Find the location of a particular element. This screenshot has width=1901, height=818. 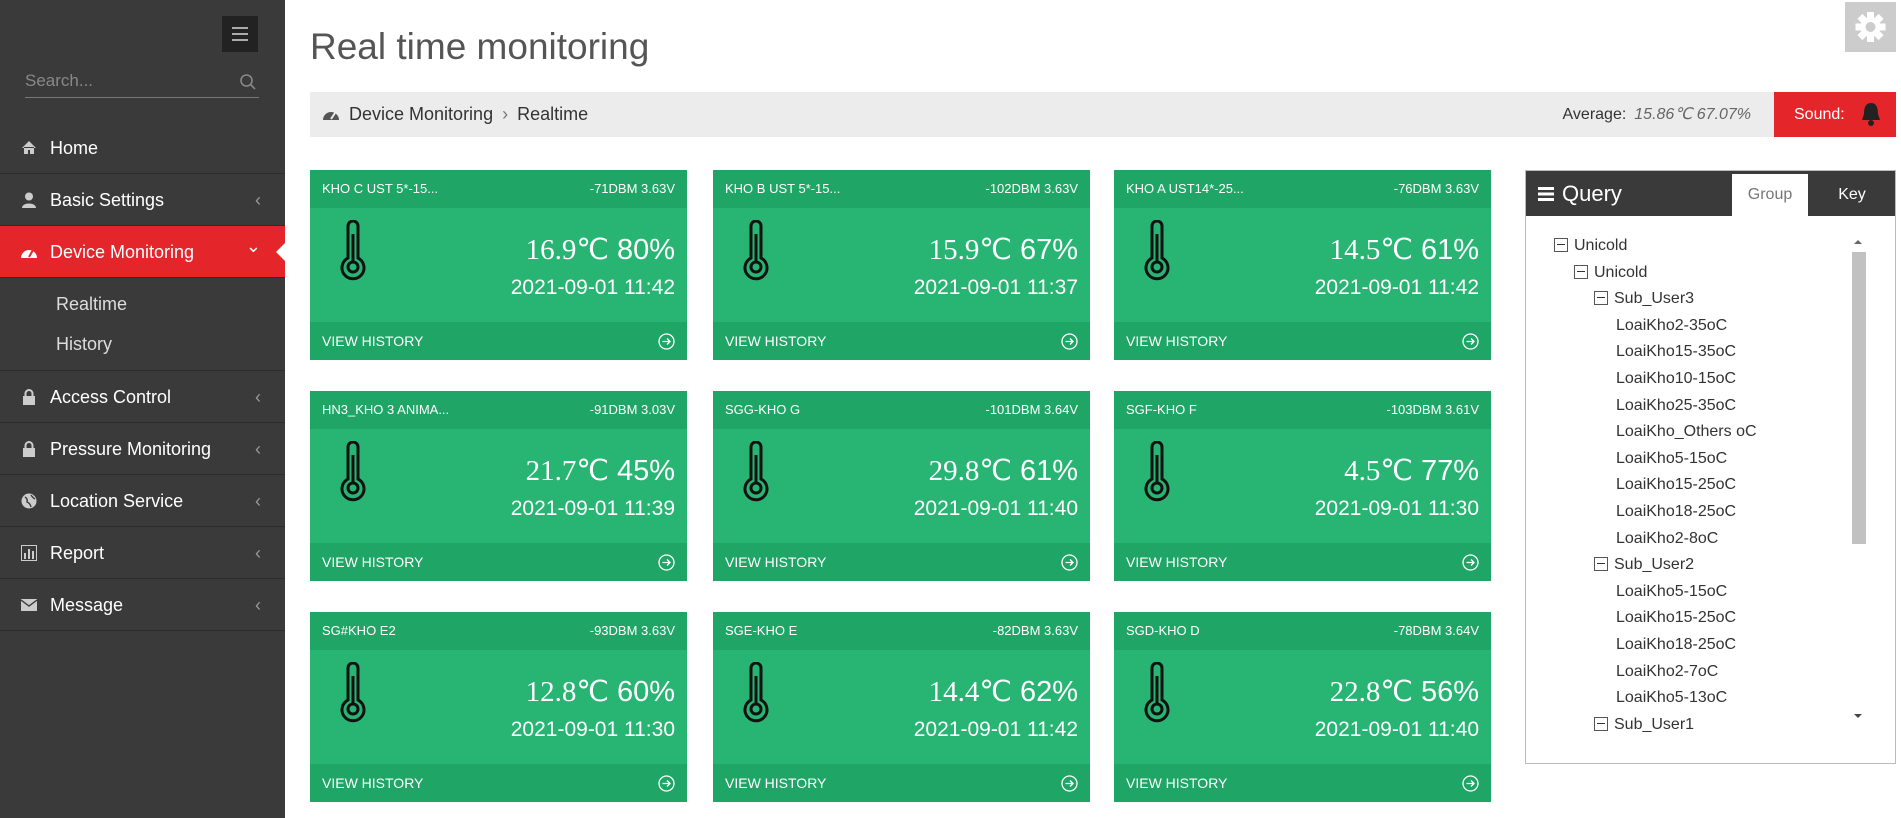

menu-item: Basic Settings ‹ is located at coordinates (142, 200).